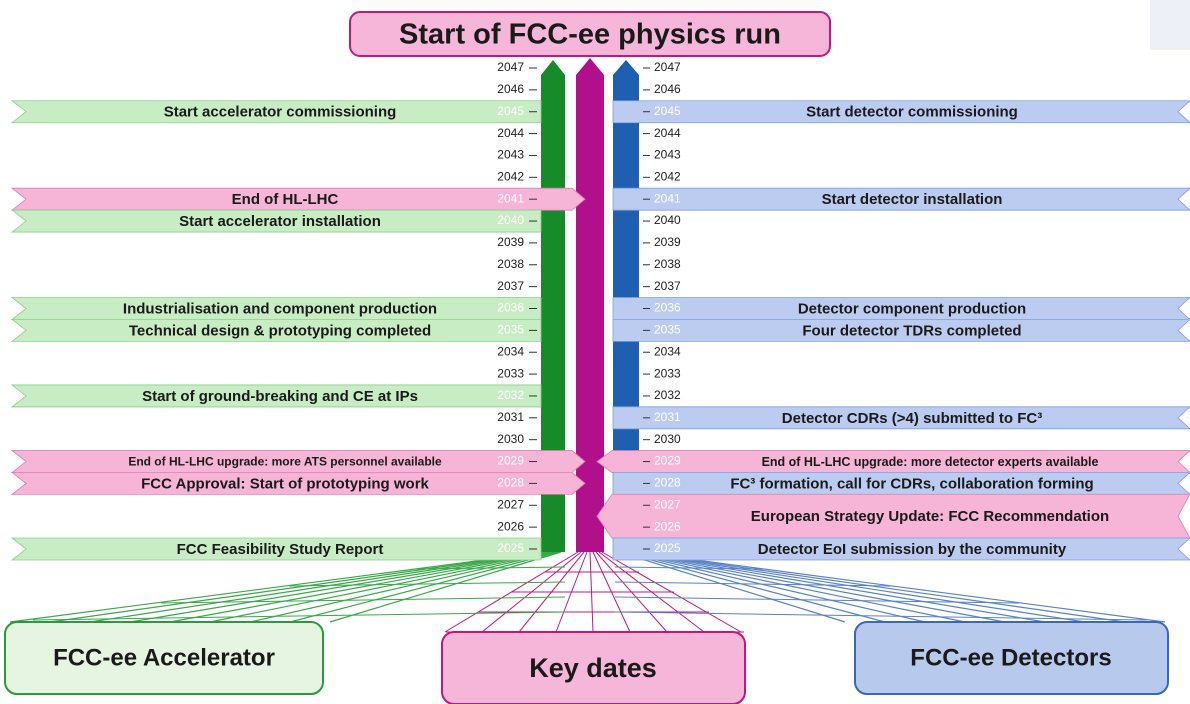 The image size is (1190, 704). Describe the element at coordinates (510, 242) in the screenshot. I see `year-label-left: 2039` at that location.